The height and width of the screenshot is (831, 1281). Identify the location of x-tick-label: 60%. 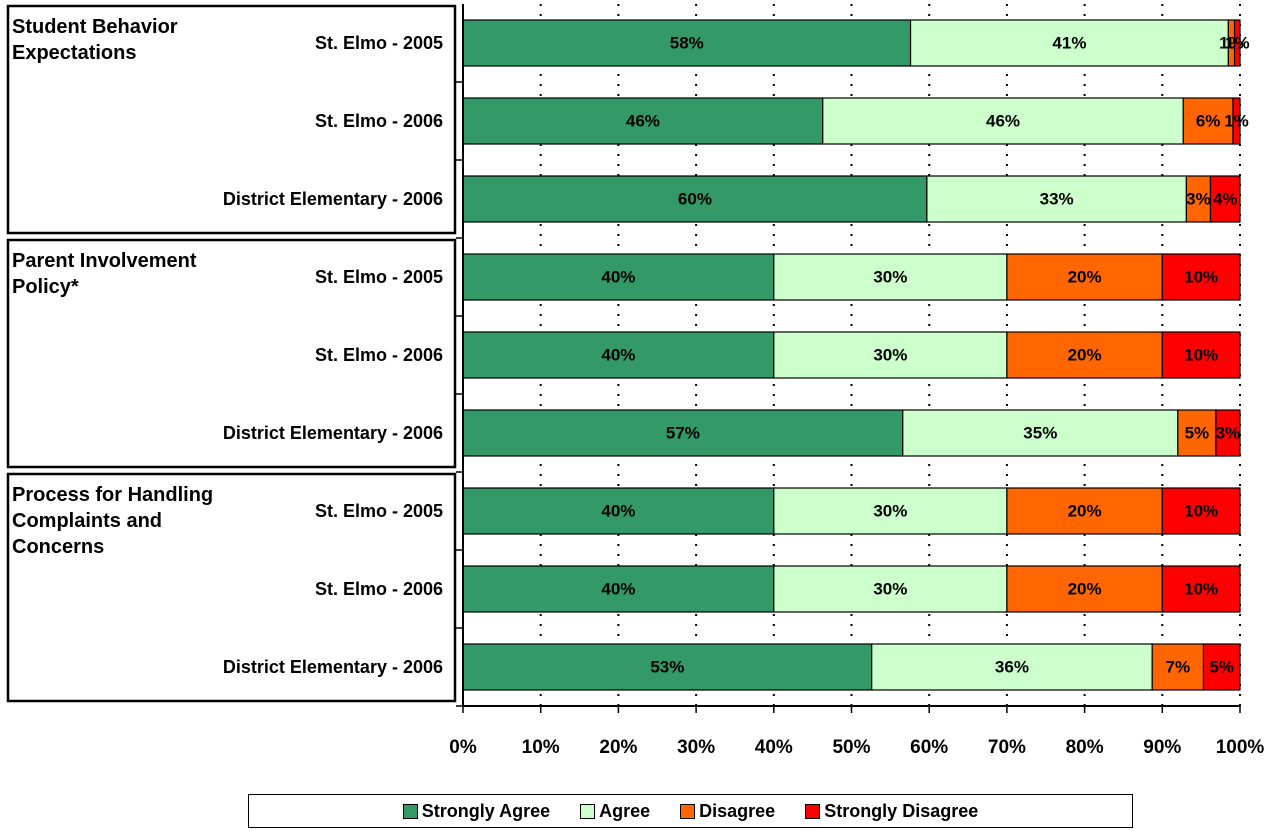
(929, 747).